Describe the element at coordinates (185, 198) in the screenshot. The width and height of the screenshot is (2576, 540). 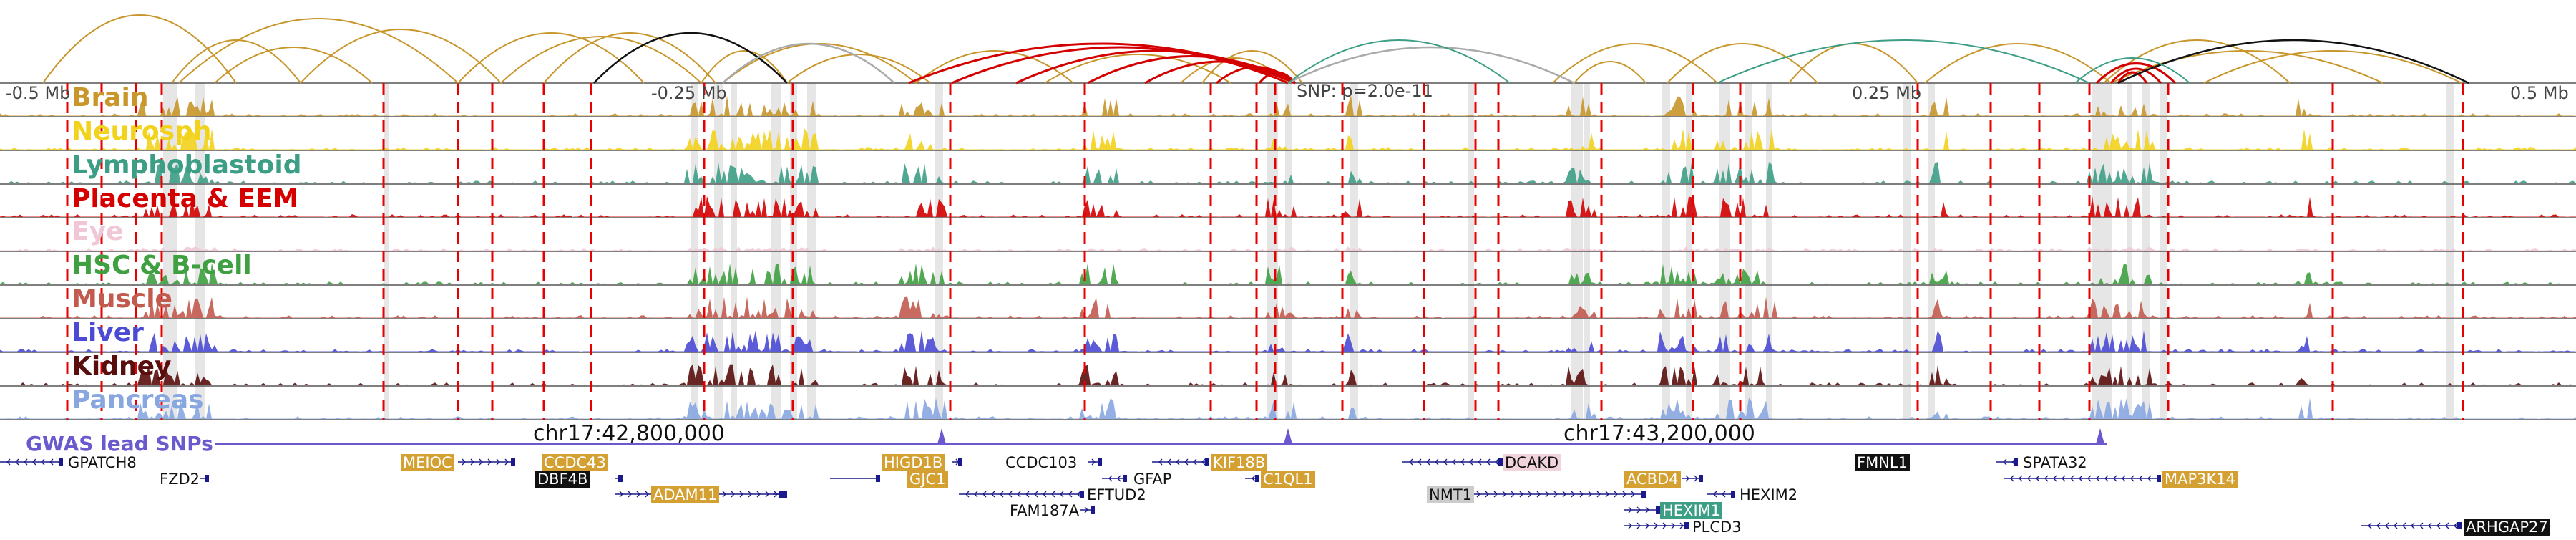
I see `track-label-placenta: Placenta & EEM` at that location.